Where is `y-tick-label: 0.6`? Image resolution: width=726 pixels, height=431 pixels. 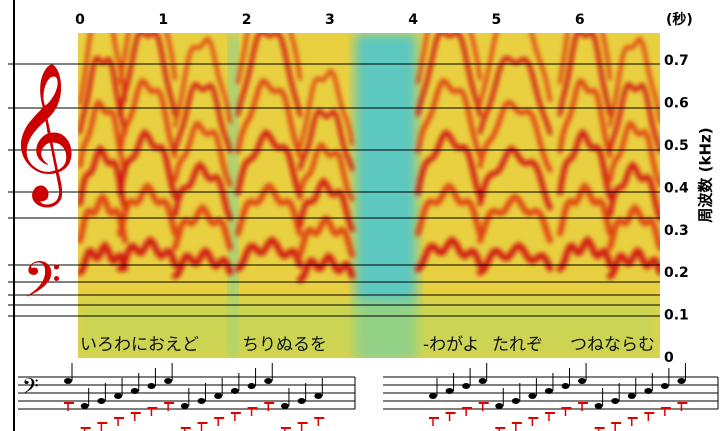
y-tick-label: 0.6 is located at coordinates (676, 104).